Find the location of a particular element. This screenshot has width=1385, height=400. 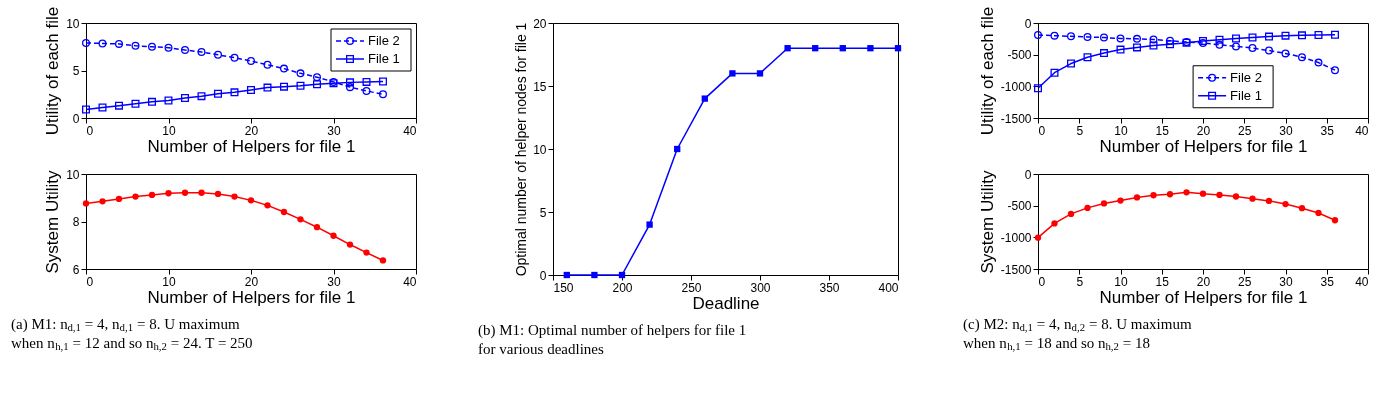

x-tick-label: 35 is located at coordinates (1327, 130).